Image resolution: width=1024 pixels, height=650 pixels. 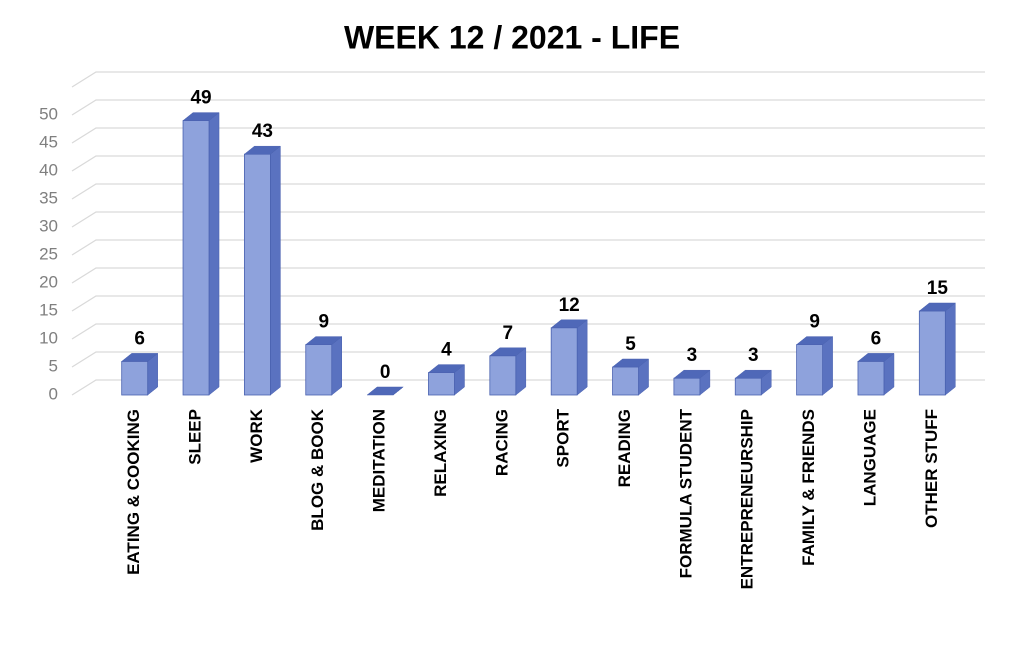 What do you see at coordinates (379, 460) in the screenshot?
I see `x-tick-label: MEDITATION` at bounding box center [379, 460].